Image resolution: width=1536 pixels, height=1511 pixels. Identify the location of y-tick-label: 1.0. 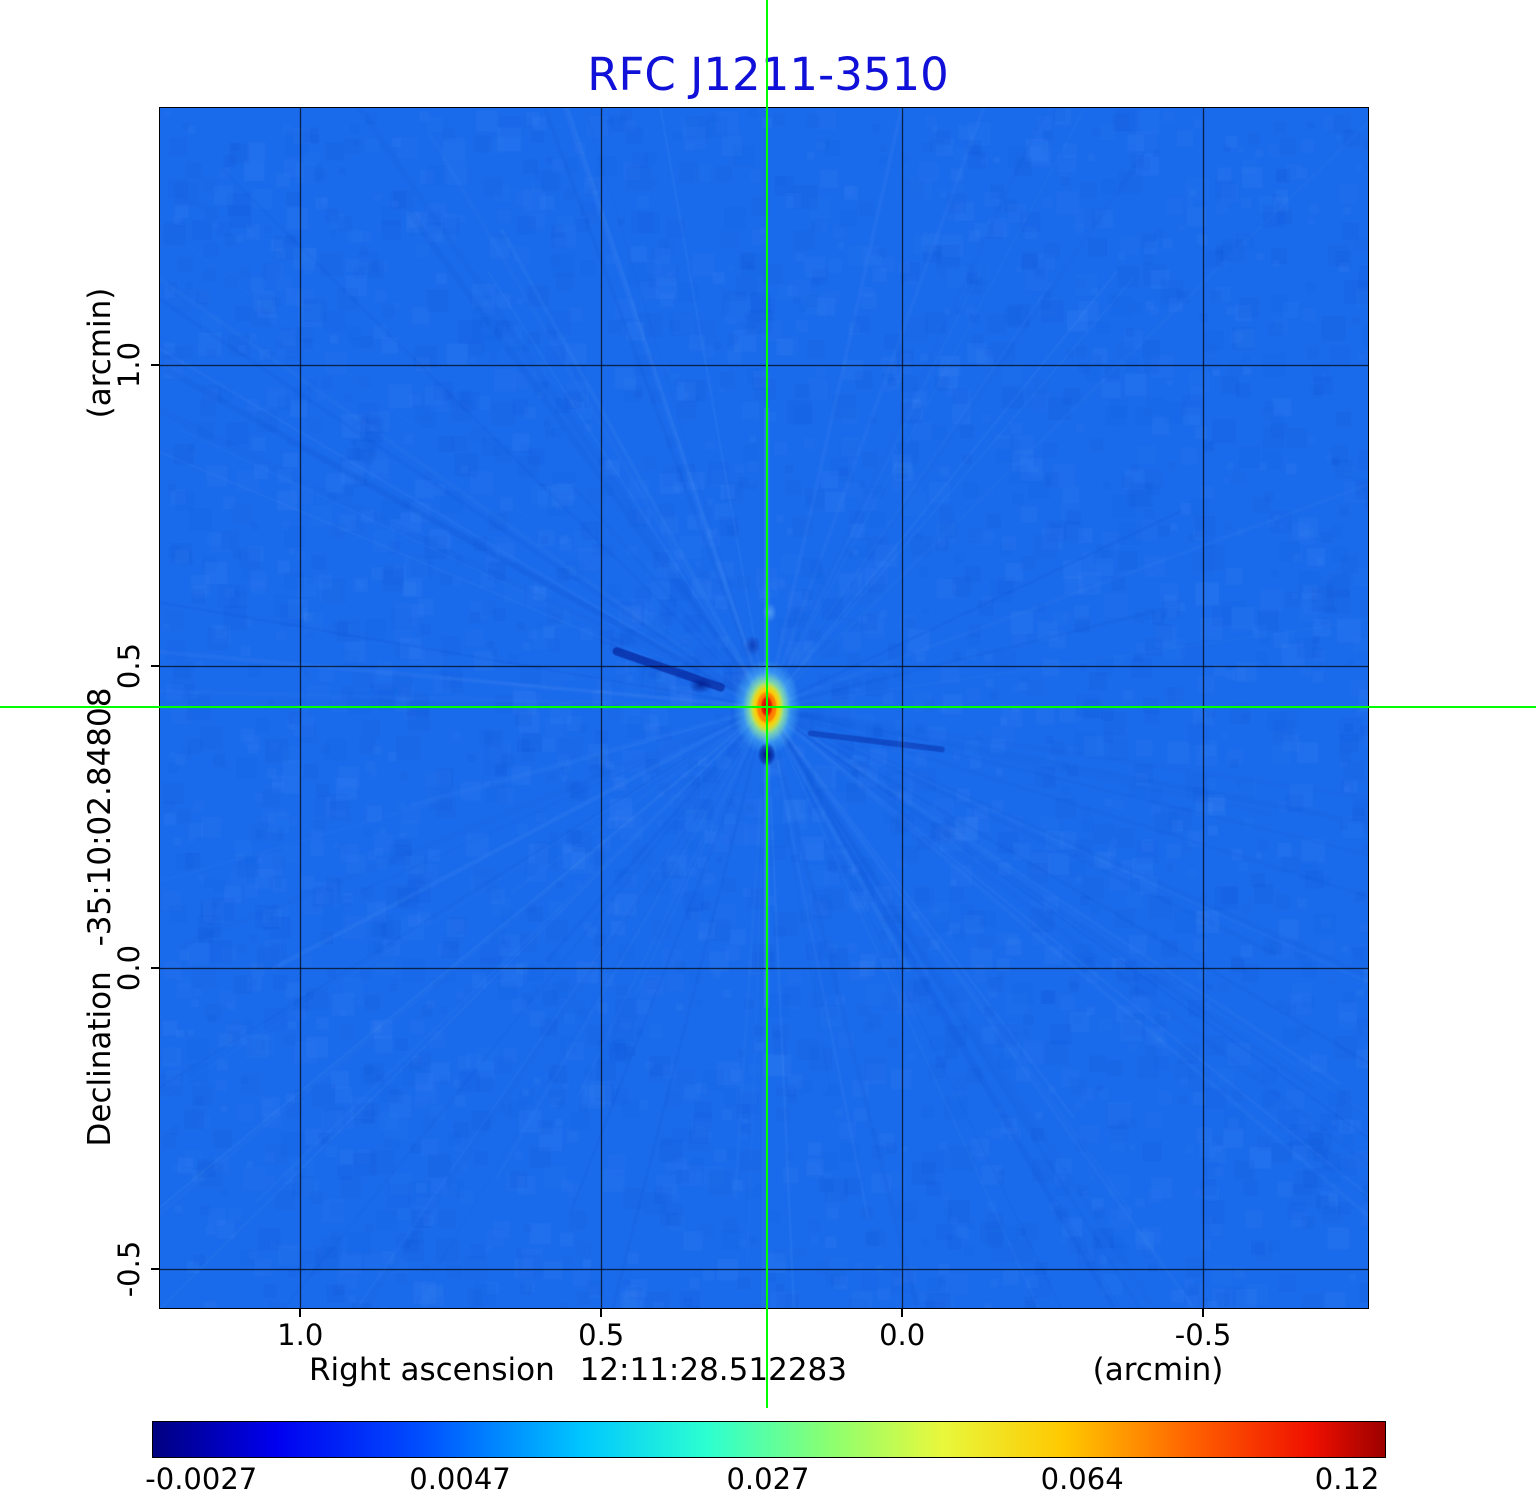
(129, 364).